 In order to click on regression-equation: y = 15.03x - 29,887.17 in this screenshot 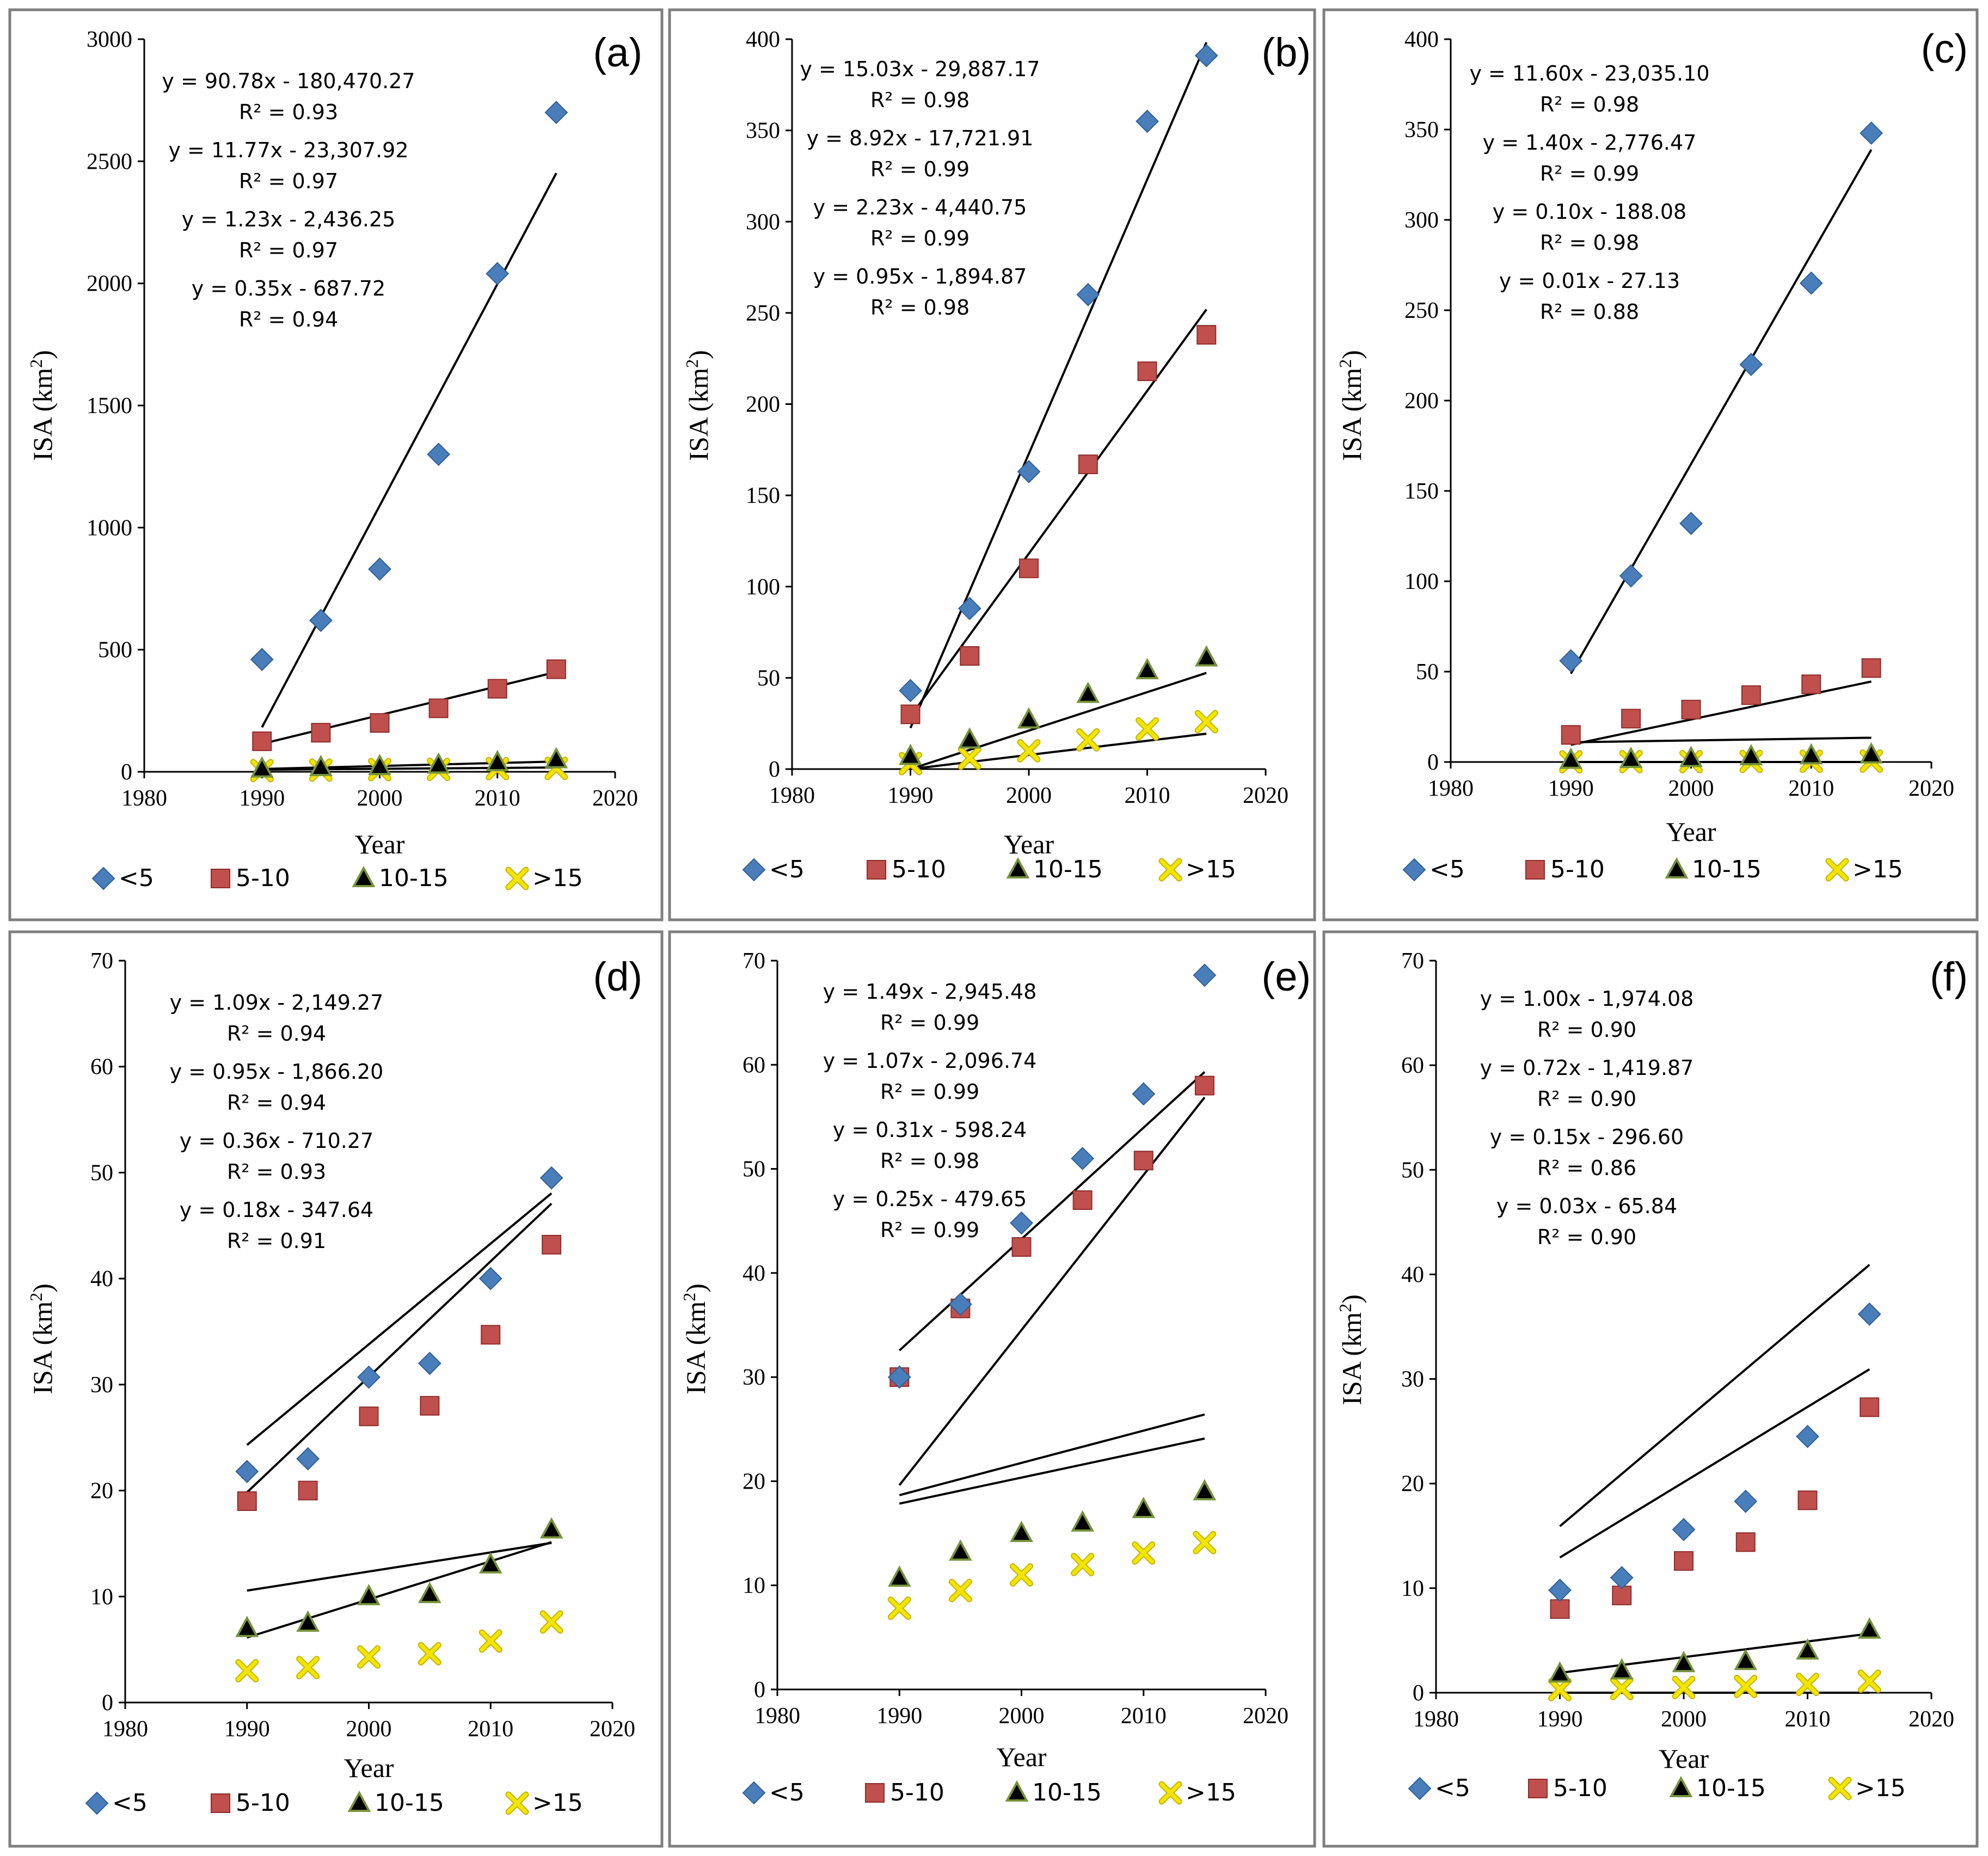, I will do `click(920, 69)`.